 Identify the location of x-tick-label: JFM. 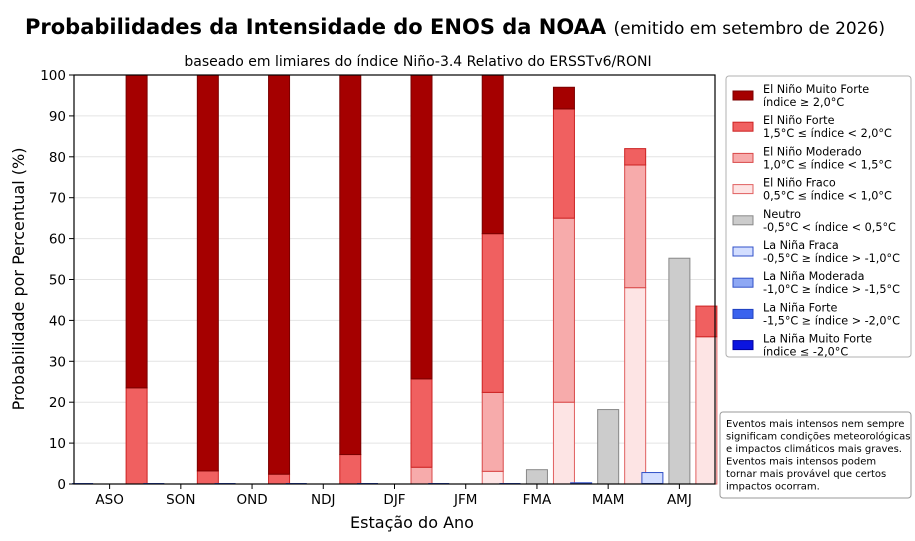
(465, 500).